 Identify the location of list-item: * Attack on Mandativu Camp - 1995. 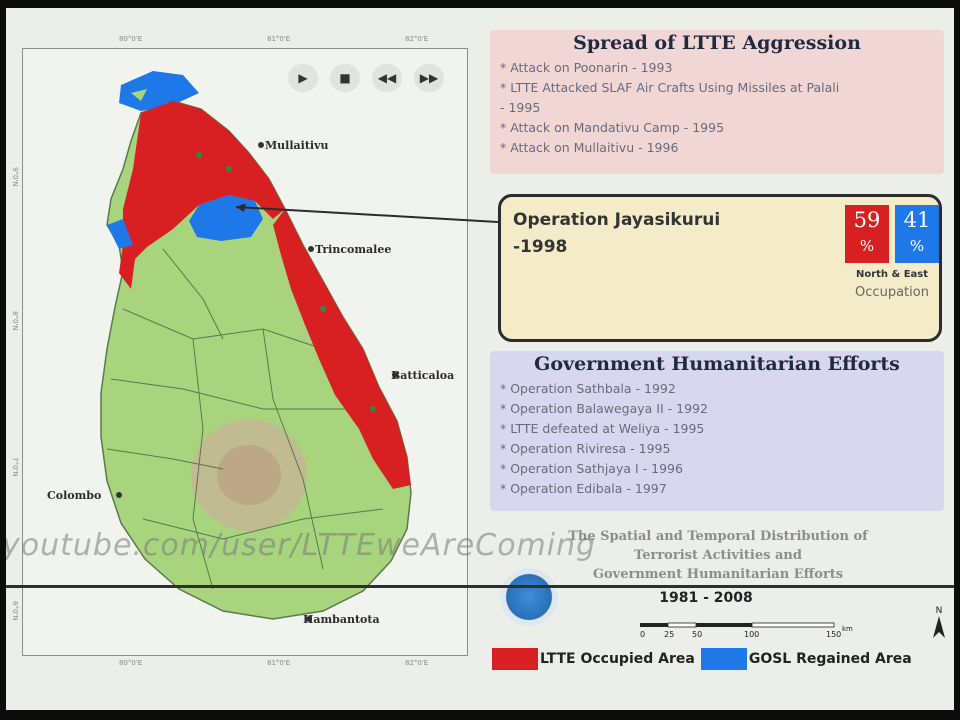
(612, 127).